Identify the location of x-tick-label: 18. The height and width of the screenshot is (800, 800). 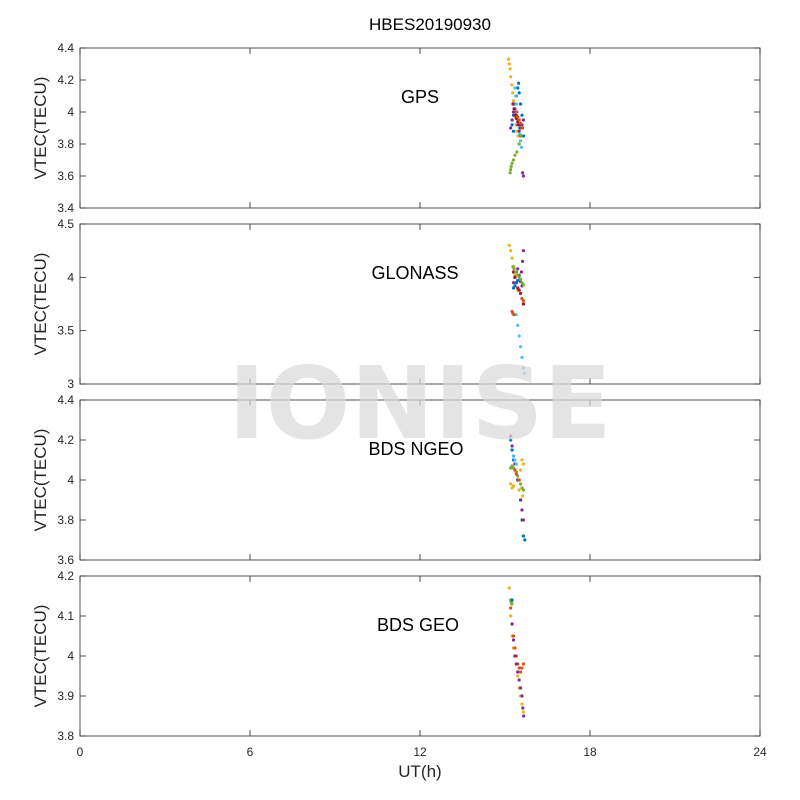
(590, 752).